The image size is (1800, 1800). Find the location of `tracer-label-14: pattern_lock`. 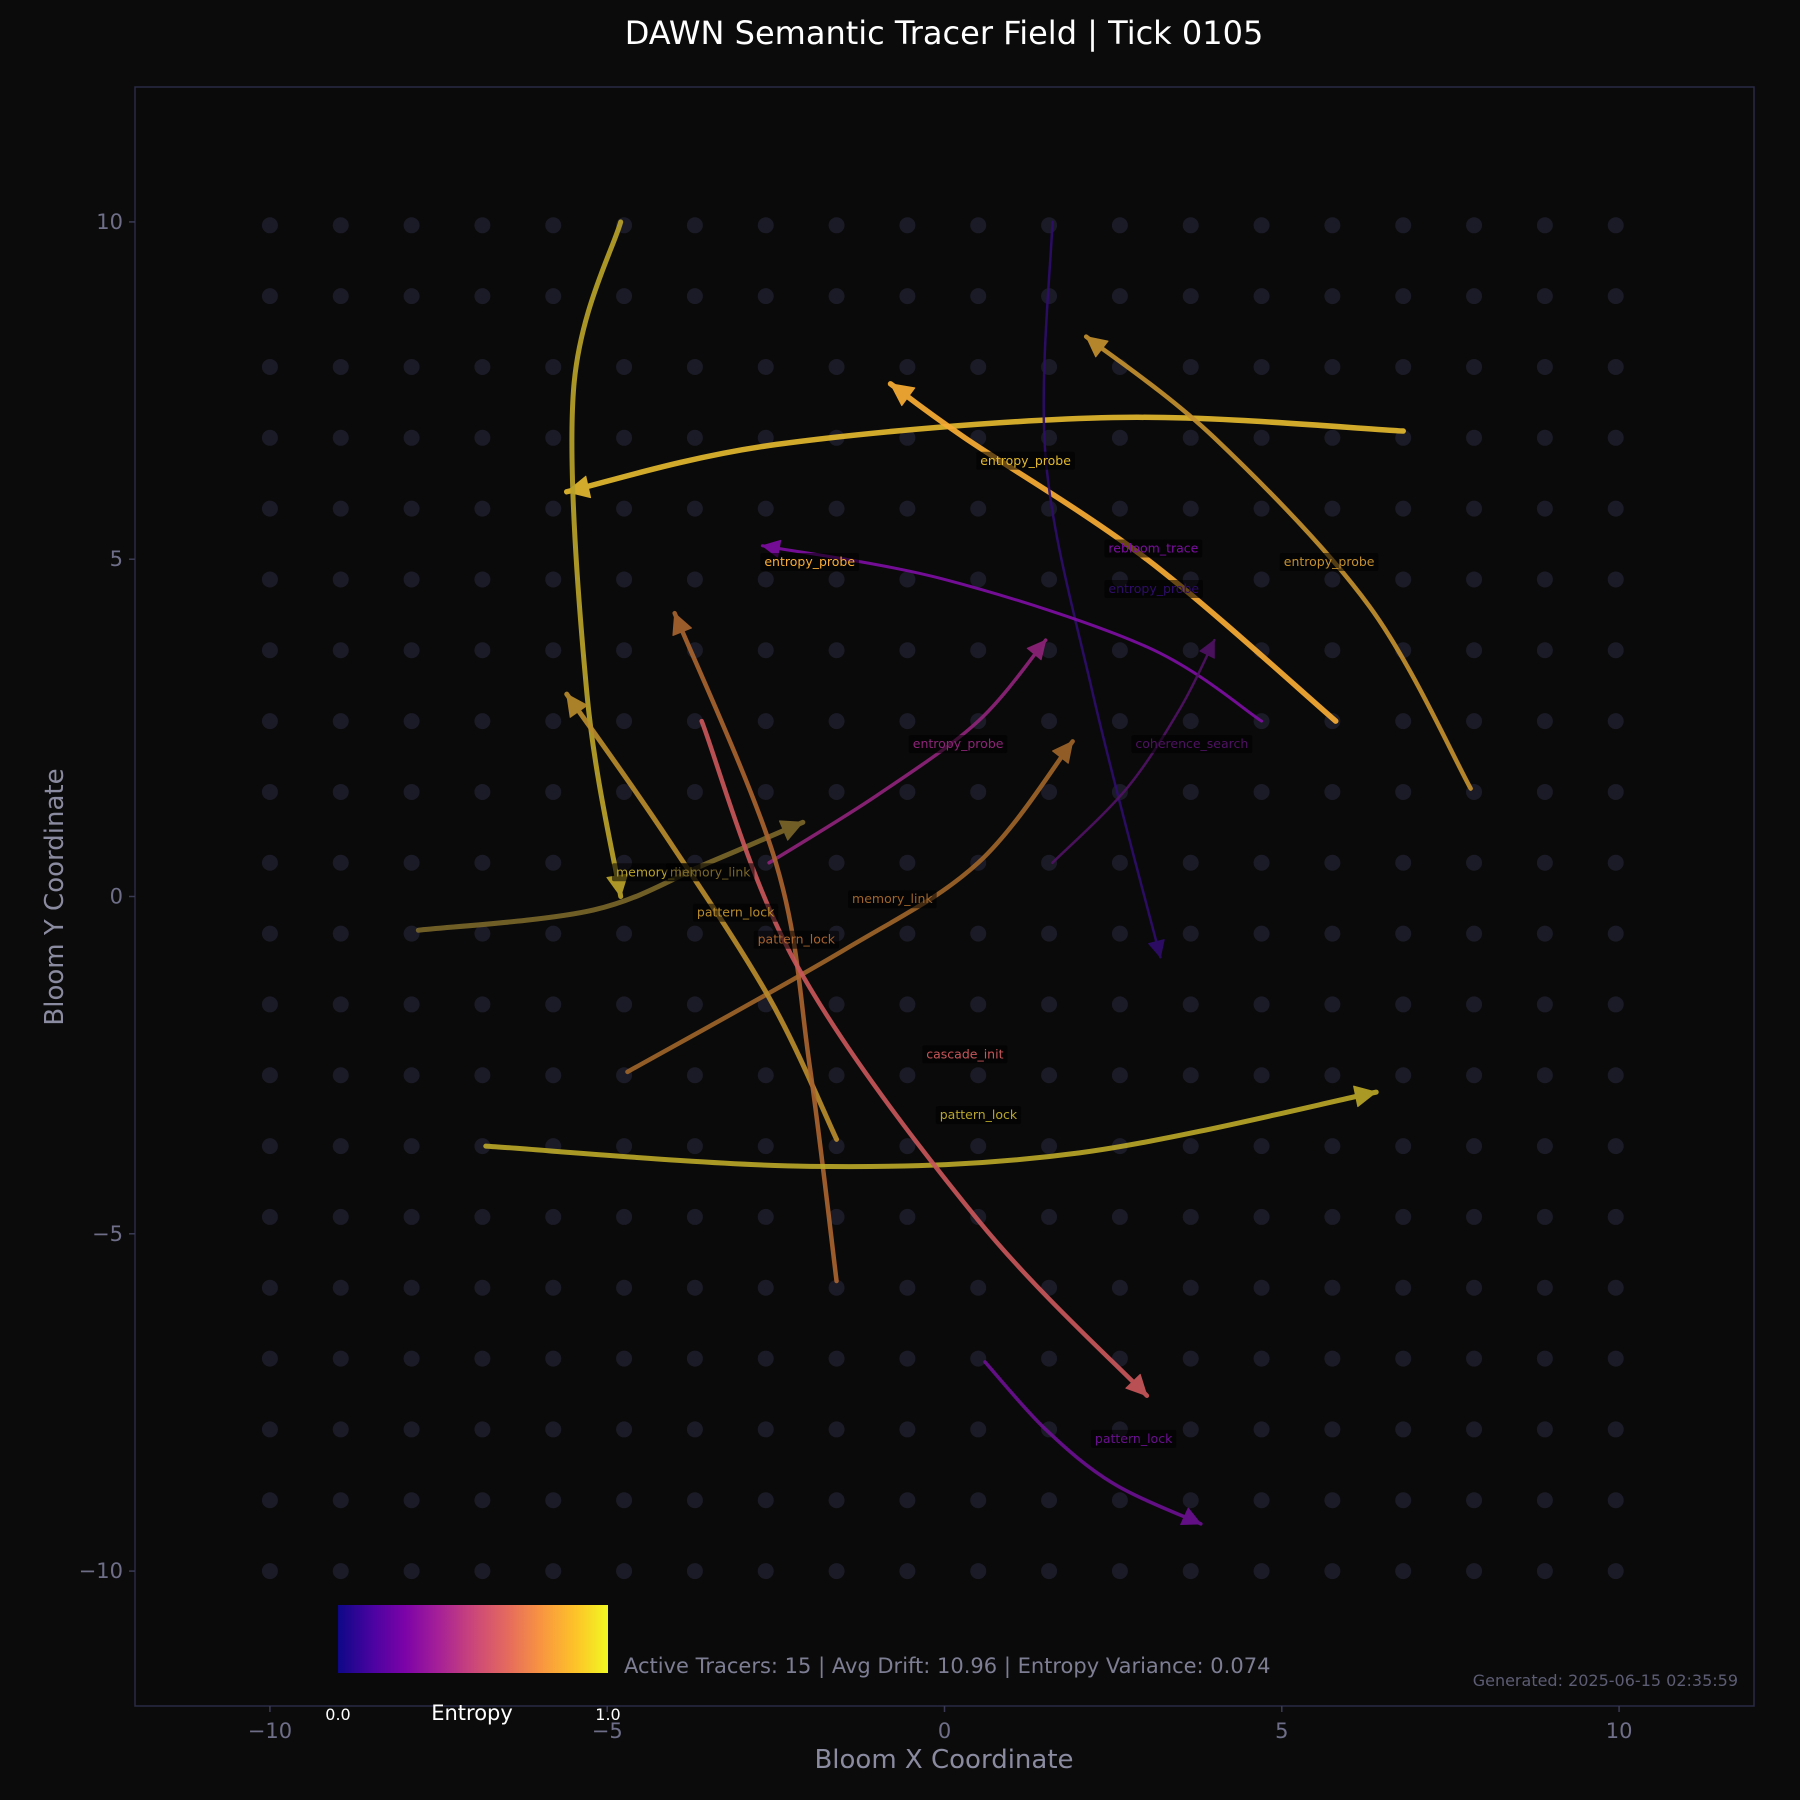

tracer-label-14: pattern_lock is located at coordinates (1133, 1438).